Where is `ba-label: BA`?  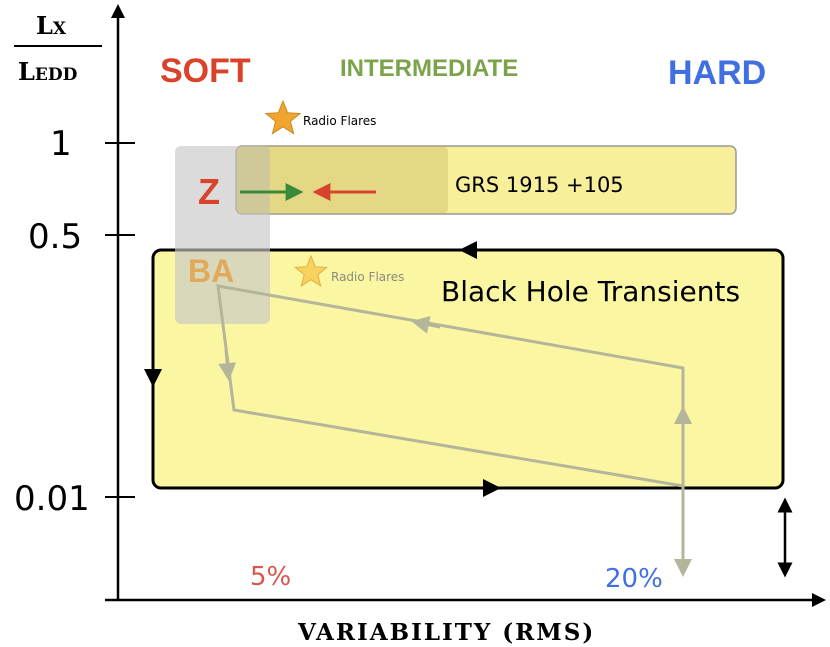
ba-label: BA is located at coordinates (211, 271).